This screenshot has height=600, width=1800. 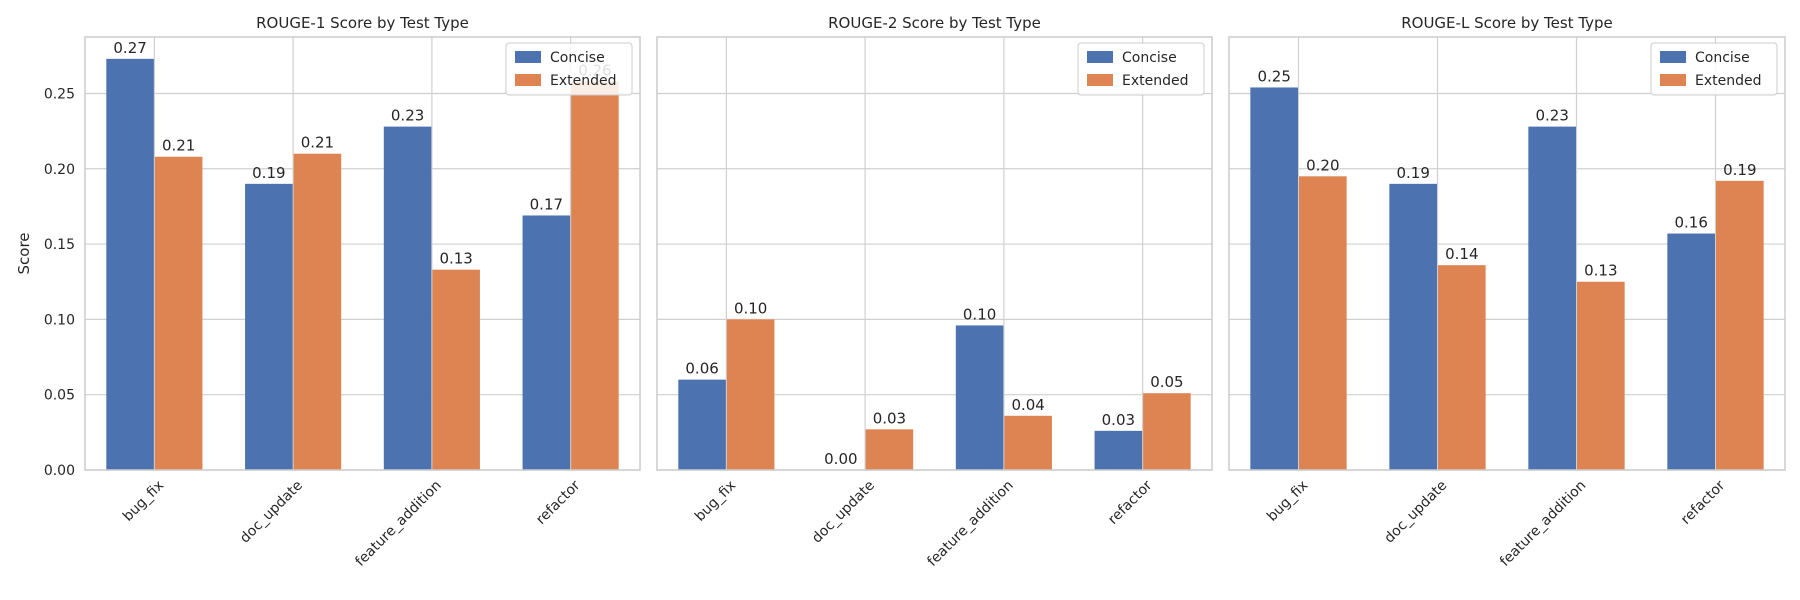 I want to click on y-tick-label: 0.15, so click(x=59, y=245).